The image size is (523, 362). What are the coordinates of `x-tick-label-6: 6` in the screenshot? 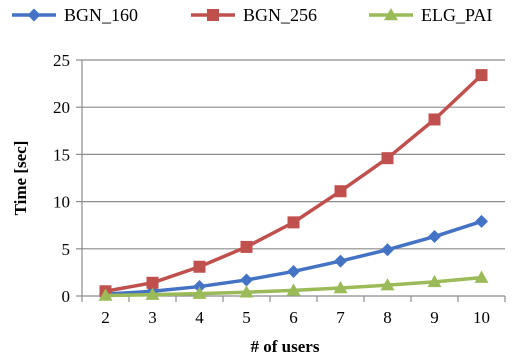 It's located at (293, 317).